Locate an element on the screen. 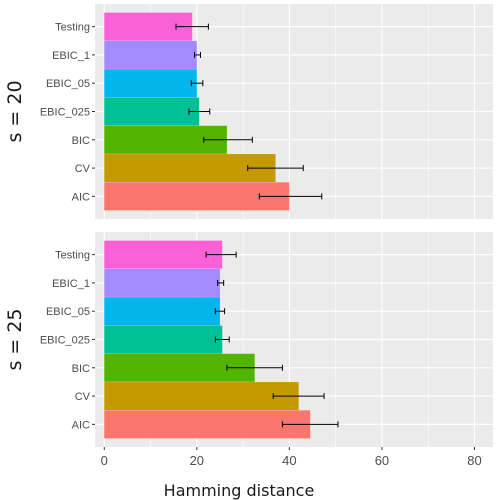  x-tick-label: 20 is located at coordinates (197, 460).